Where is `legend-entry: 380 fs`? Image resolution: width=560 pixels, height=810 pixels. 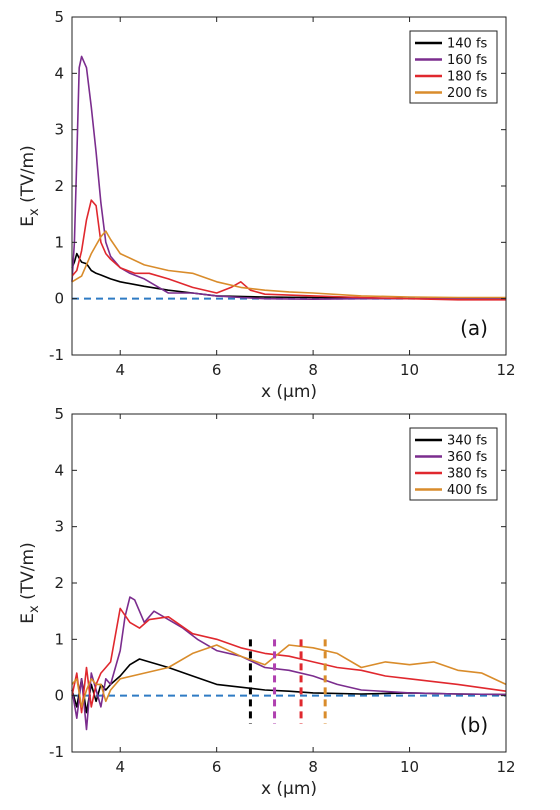
legend-entry: 380 fs is located at coordinates (467, 474).